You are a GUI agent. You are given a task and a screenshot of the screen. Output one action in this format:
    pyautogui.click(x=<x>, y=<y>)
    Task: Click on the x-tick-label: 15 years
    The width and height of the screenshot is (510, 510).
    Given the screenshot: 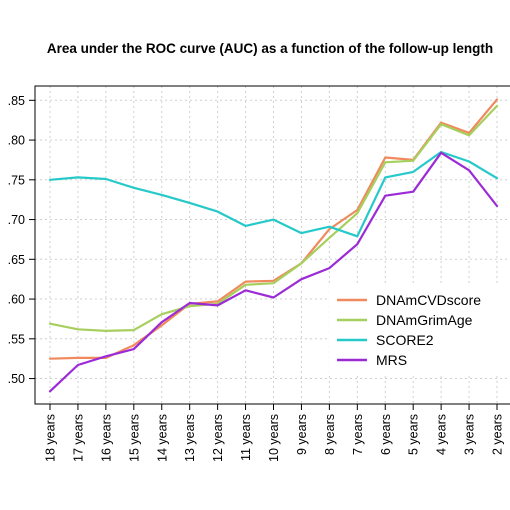 What is the action you would take?
    pyautogui.click(x=134, y=438)
    